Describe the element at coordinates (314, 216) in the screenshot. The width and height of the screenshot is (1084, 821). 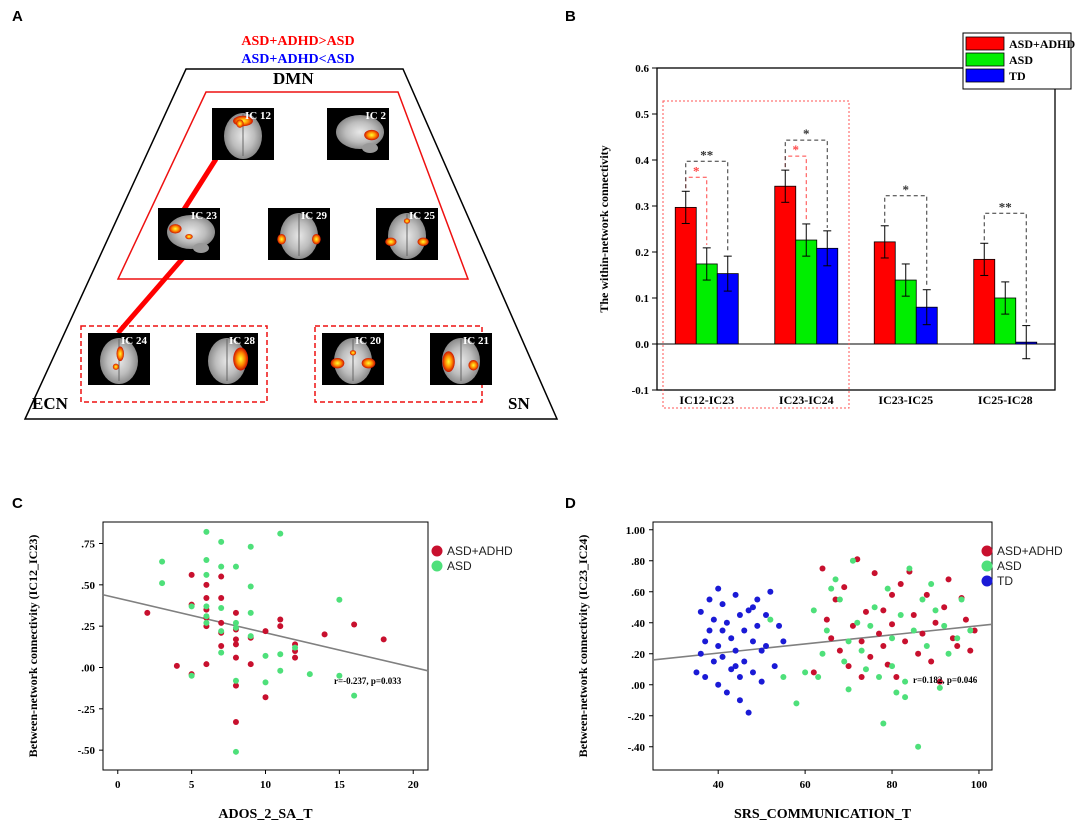
I see `component-label: IC 29` at that location.